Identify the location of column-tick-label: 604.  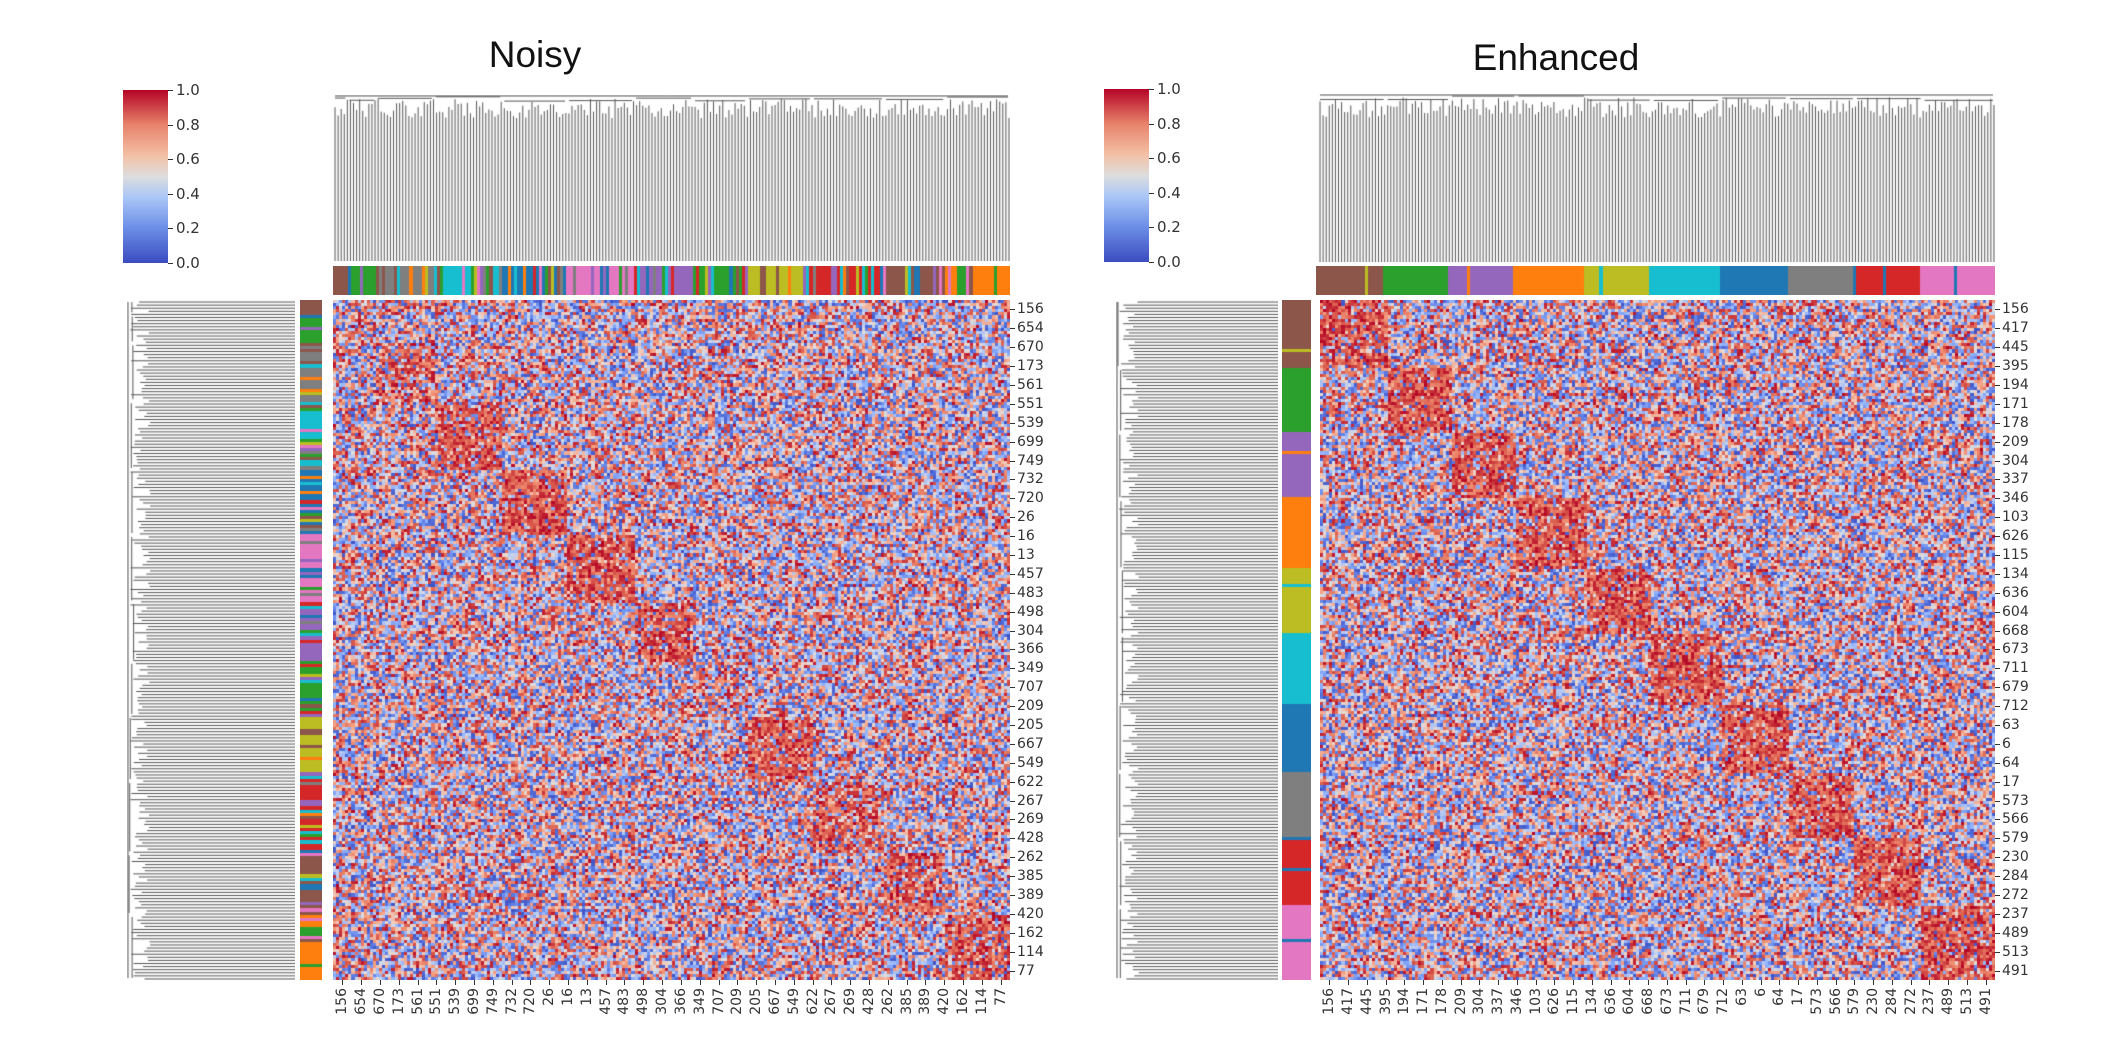
(1629, 1001).